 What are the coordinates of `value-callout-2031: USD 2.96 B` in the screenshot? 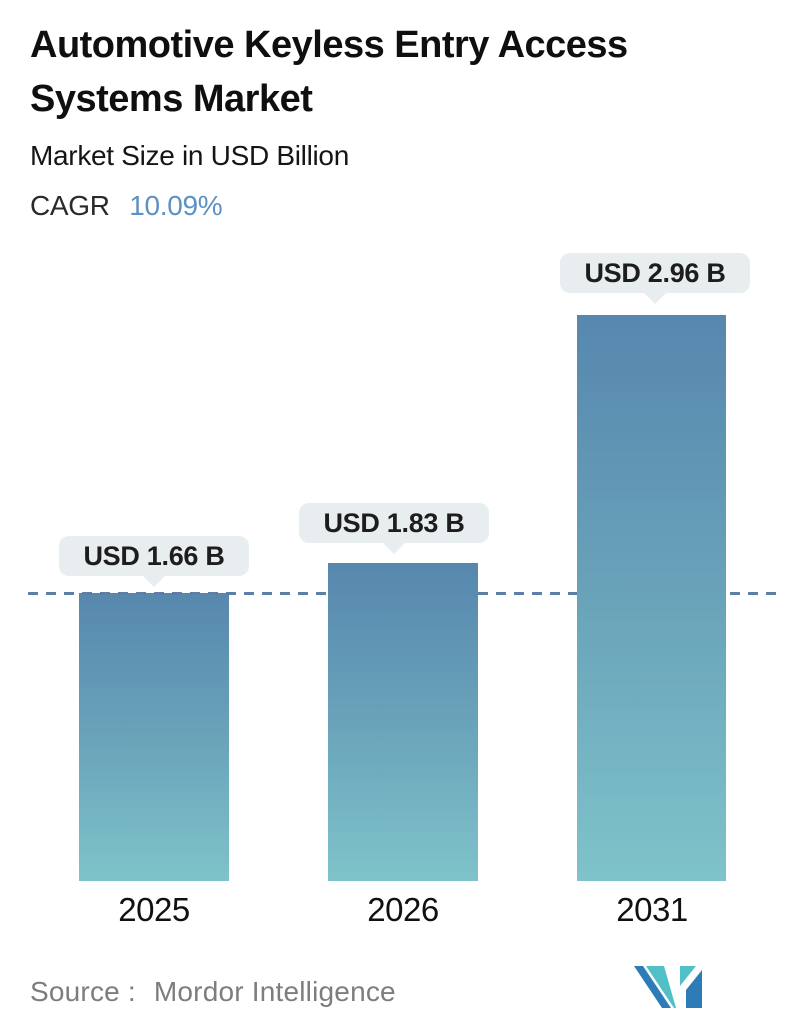 It's located at (655, 273).